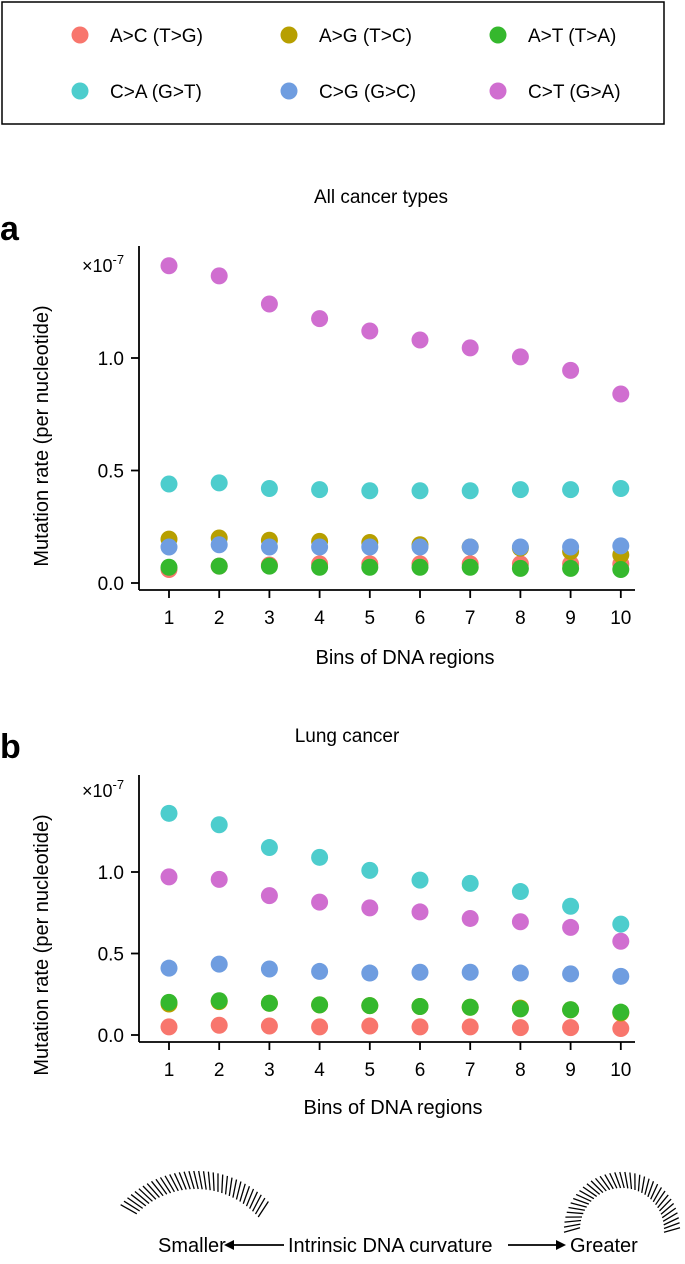 This screenshot has height=1264, width=685. Describe the element at coordinates (192, 1246) in the screenshot. I see `curvature-left-label: Smaller` at that location.